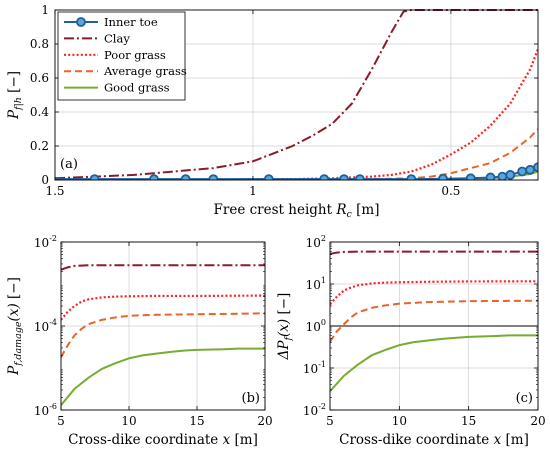 The height and width of the screenshot is (455, 550). I want to click on x-axis-label: Free crest height Rc [m], so click(297, 211).